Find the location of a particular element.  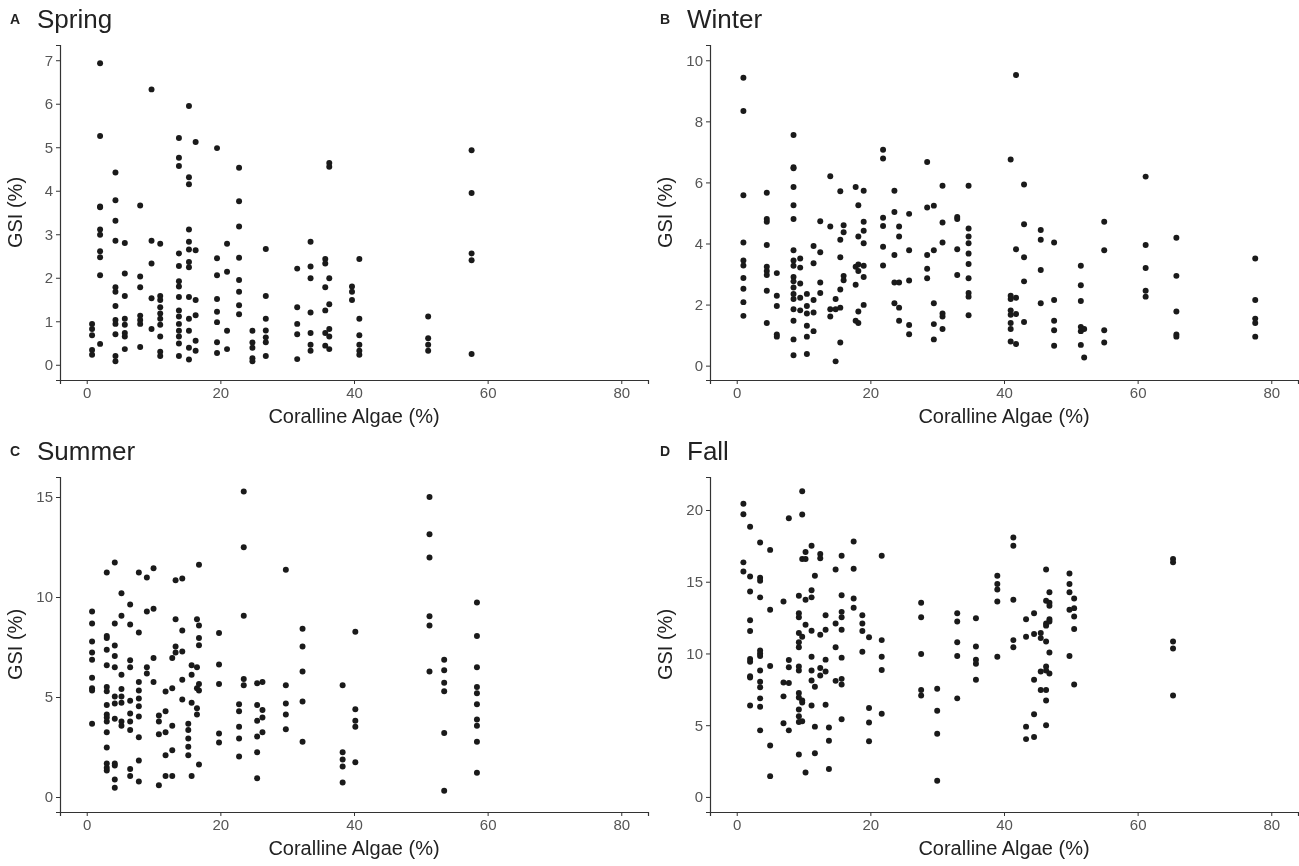

chart-title: Spring is located at coordinates (75, 19).